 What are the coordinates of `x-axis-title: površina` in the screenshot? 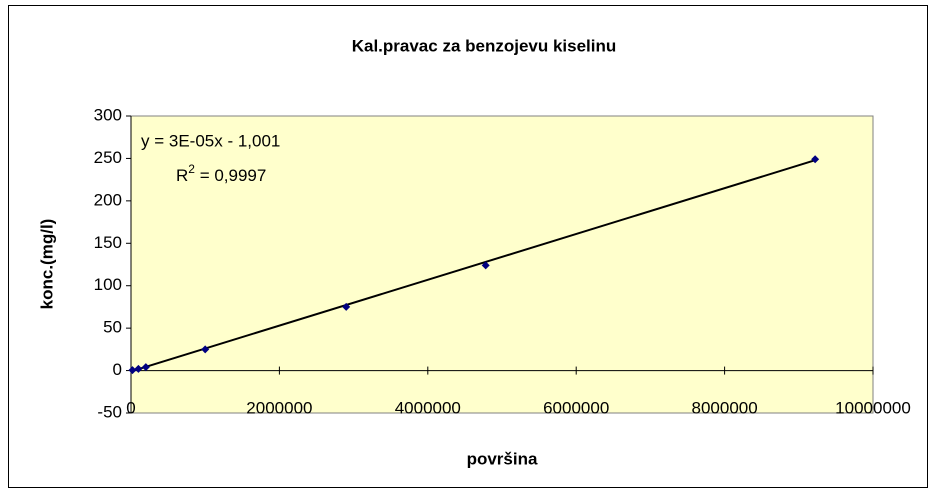 It's located at (502, 458).